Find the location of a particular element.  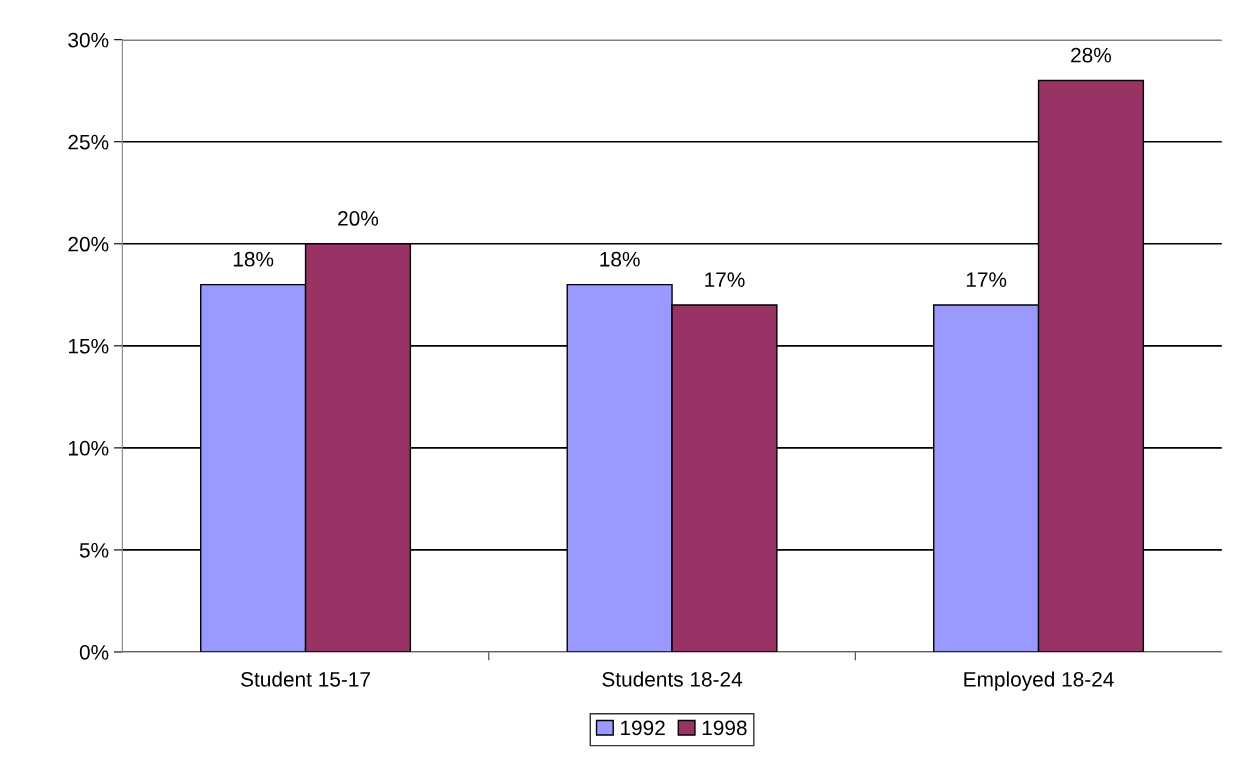

y-tick-label: 25% is located at coordinates (88, 142).